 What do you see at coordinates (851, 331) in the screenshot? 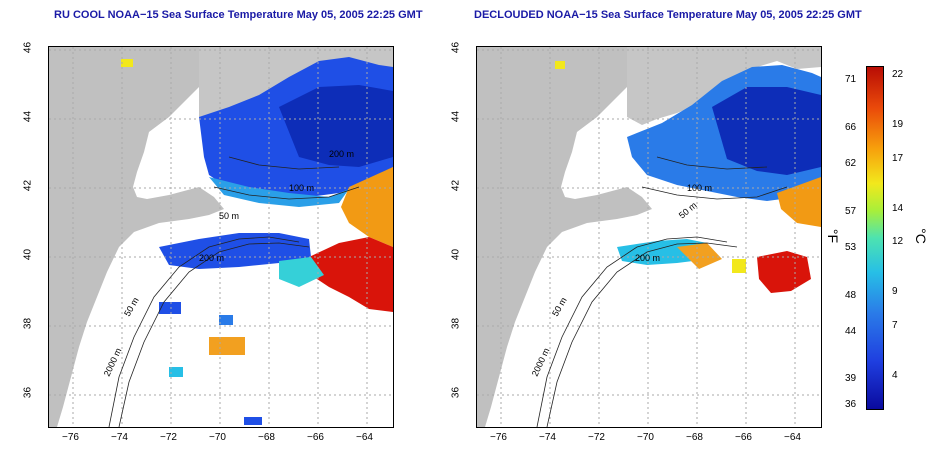
I see `colorbar-f-tick: 44` at bounding box center [851, 331].